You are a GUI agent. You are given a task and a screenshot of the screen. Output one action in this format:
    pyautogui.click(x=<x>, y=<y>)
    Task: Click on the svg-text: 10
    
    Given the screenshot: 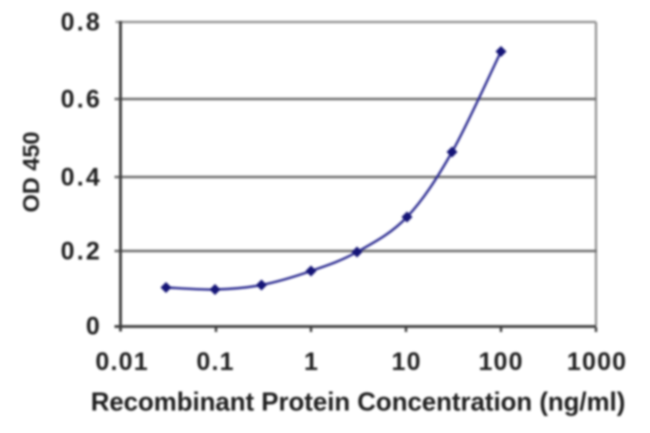 What is the action you would take?
    pyautogui.click(x=406, y=362)
    